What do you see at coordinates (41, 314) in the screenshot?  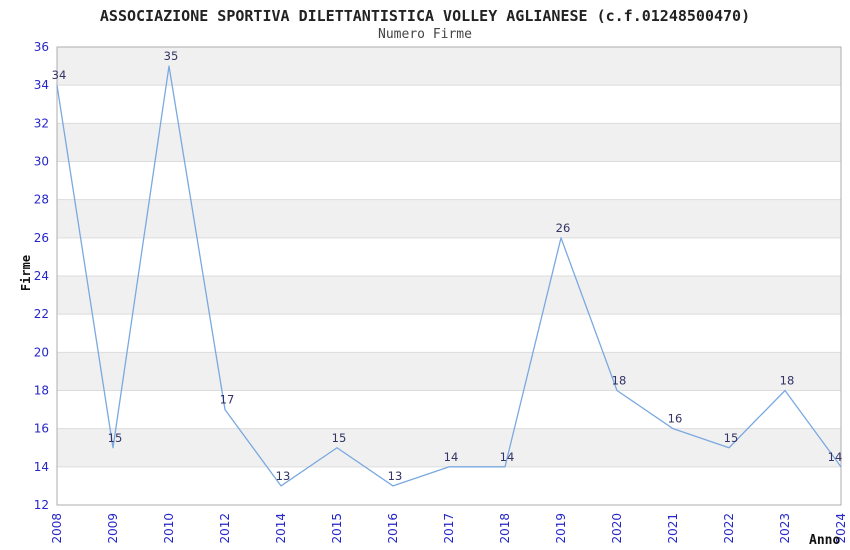 I see `y-tick-label: 22` at bounding box center [41, 314].